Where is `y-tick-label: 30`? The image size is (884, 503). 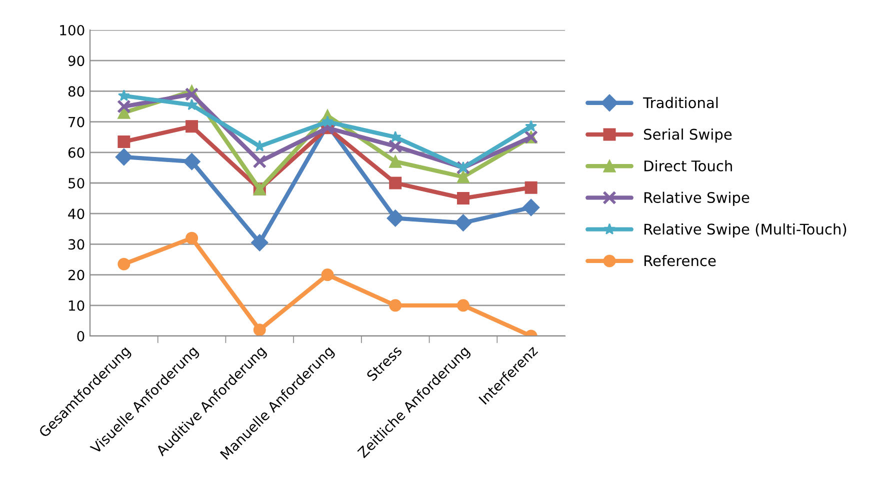 y-tick-label: 30 is located at coordinates (76, 244).